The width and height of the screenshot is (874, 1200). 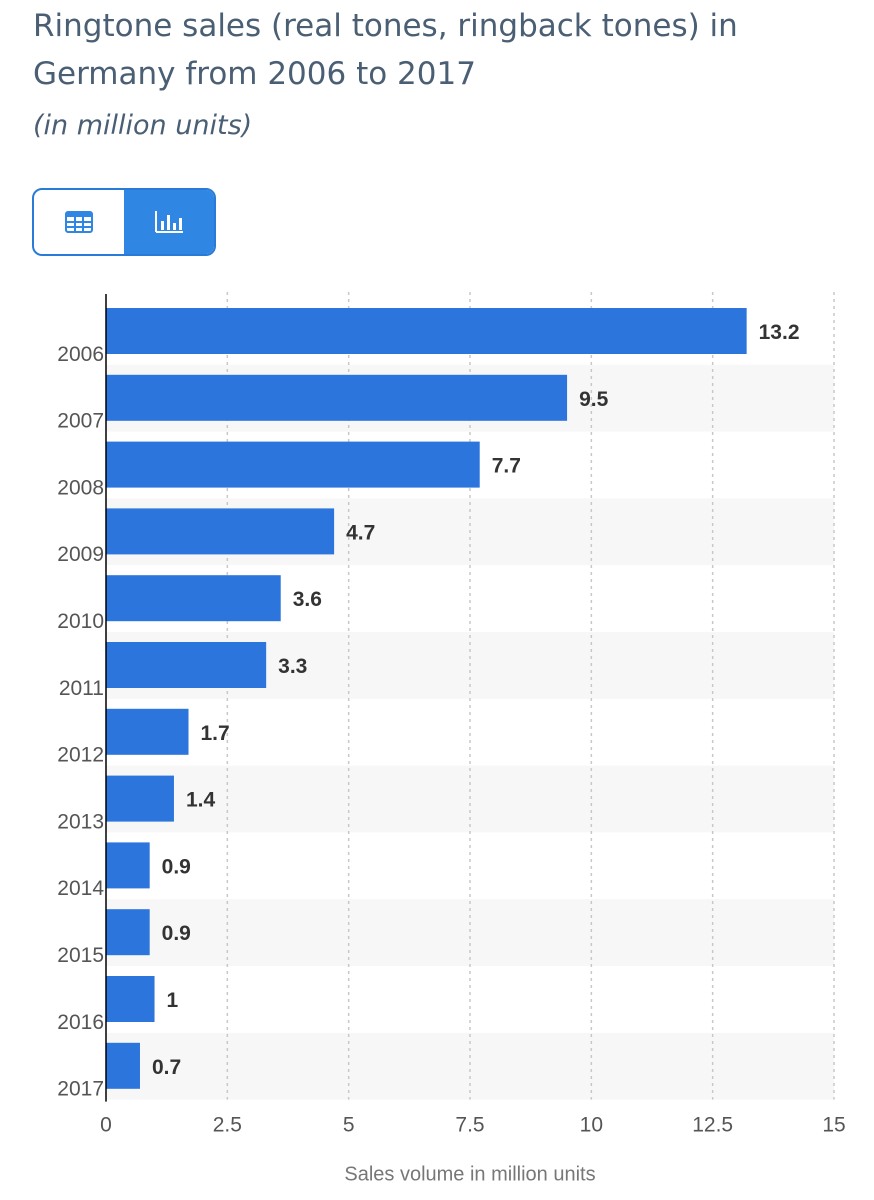 What do you see at coordinates (80, 888) in the screenshot?
I see `category-label: 2014` at bounding box center [80, 888].